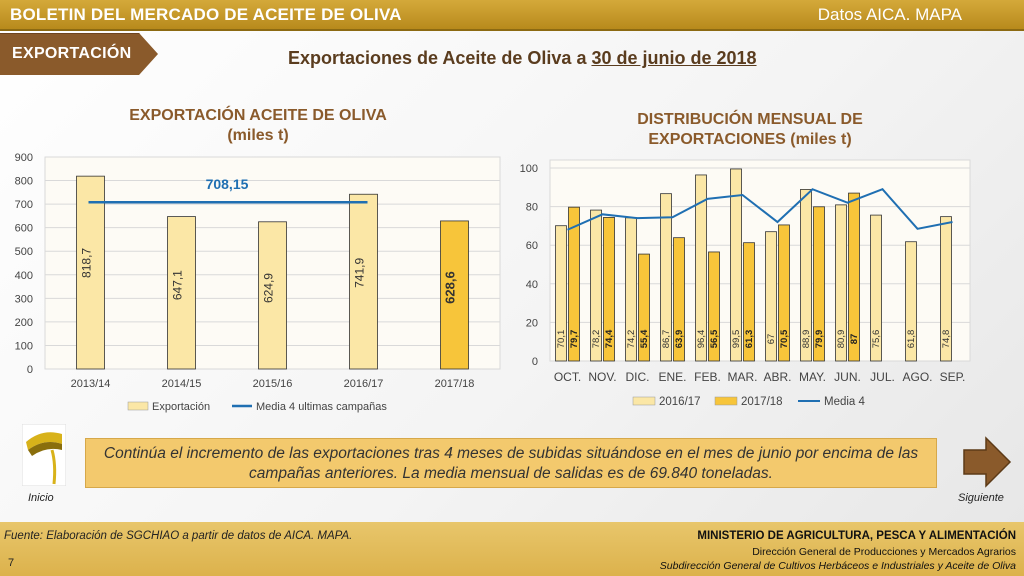 This screenshot has width=1024, height=576. I want to click on chart2-ytick-label: 80, so click(532, 208).